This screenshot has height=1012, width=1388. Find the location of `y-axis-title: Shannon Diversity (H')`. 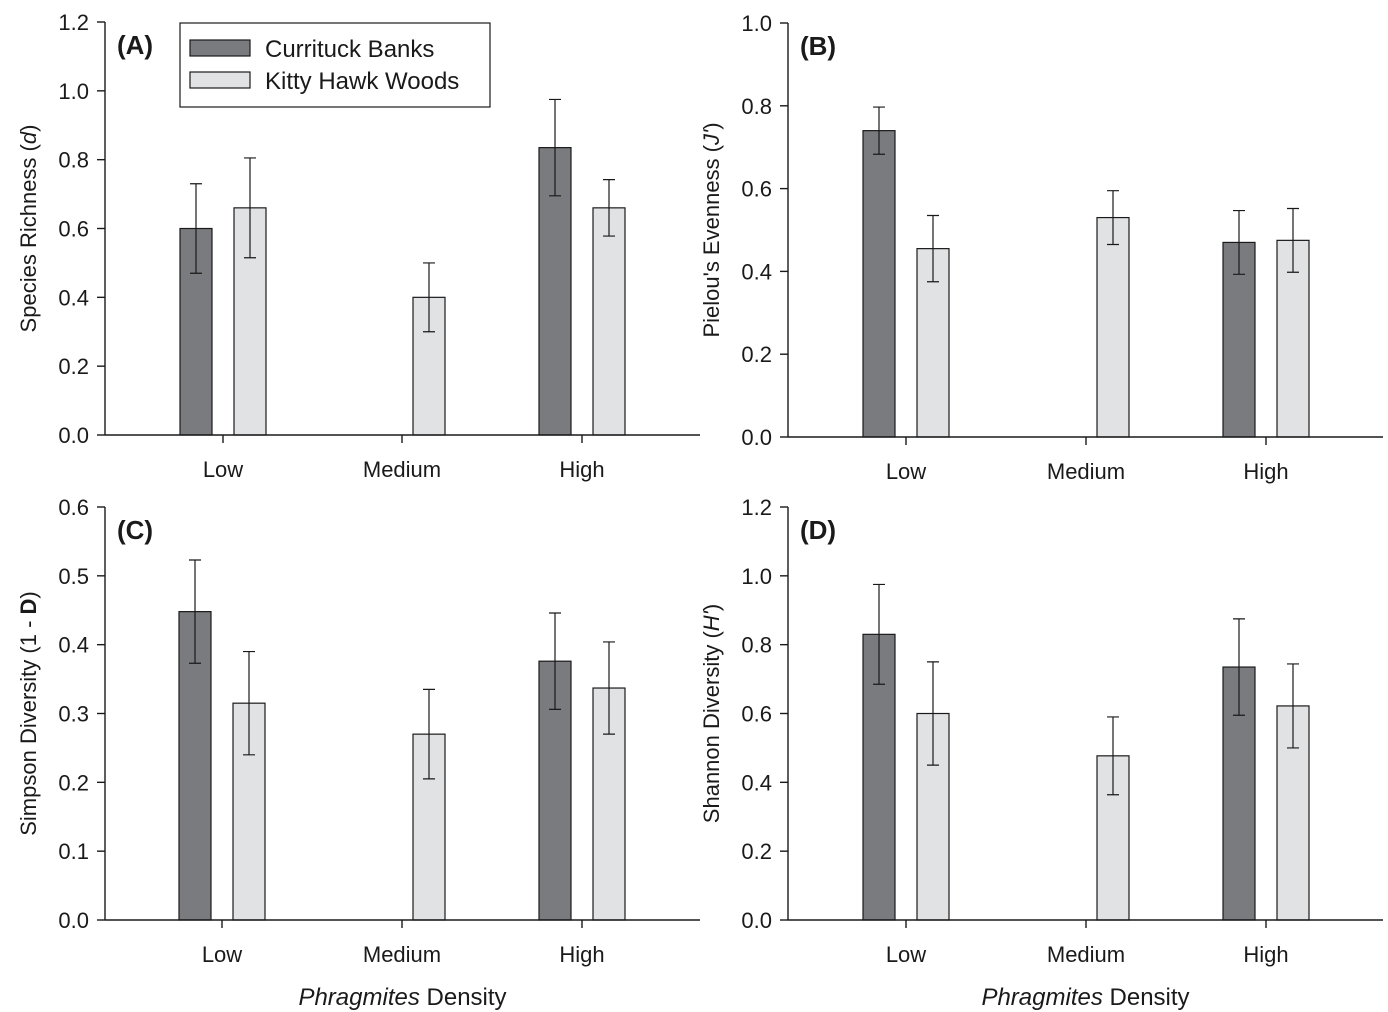

y-axis-title: Shannon Diversity (H') is located at coordinates (711, 713).